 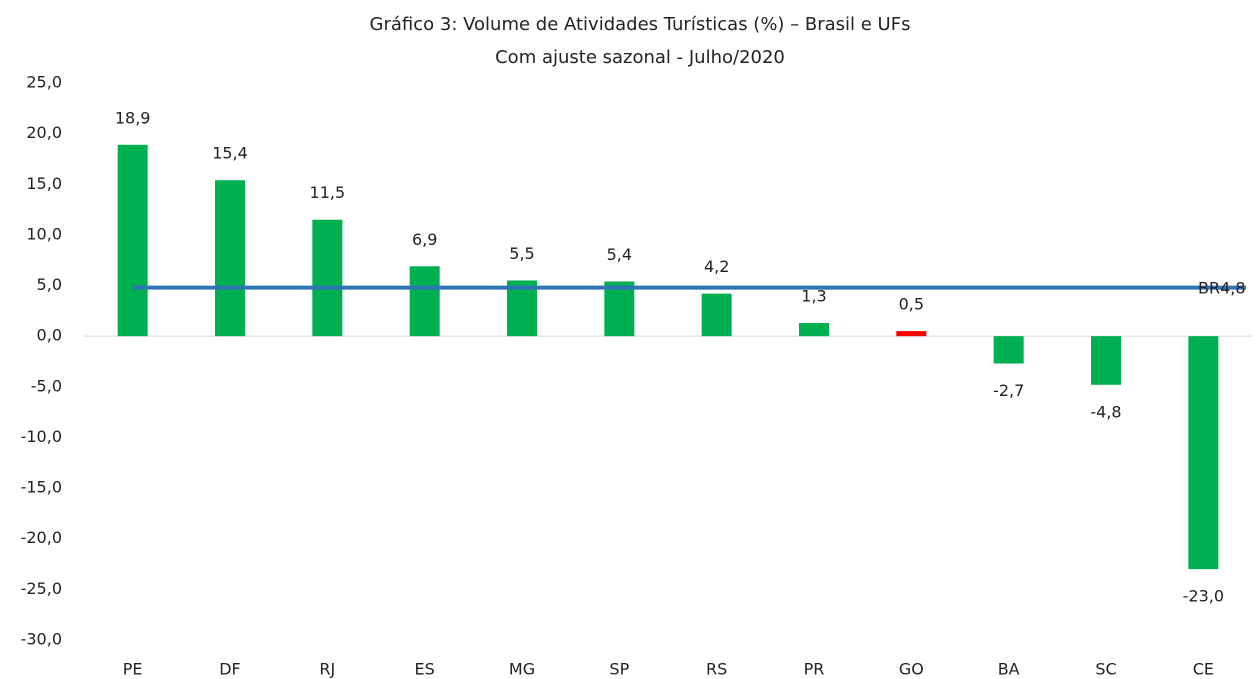 I want to click on value-label: -23,0, so click(x=1203, y=596).